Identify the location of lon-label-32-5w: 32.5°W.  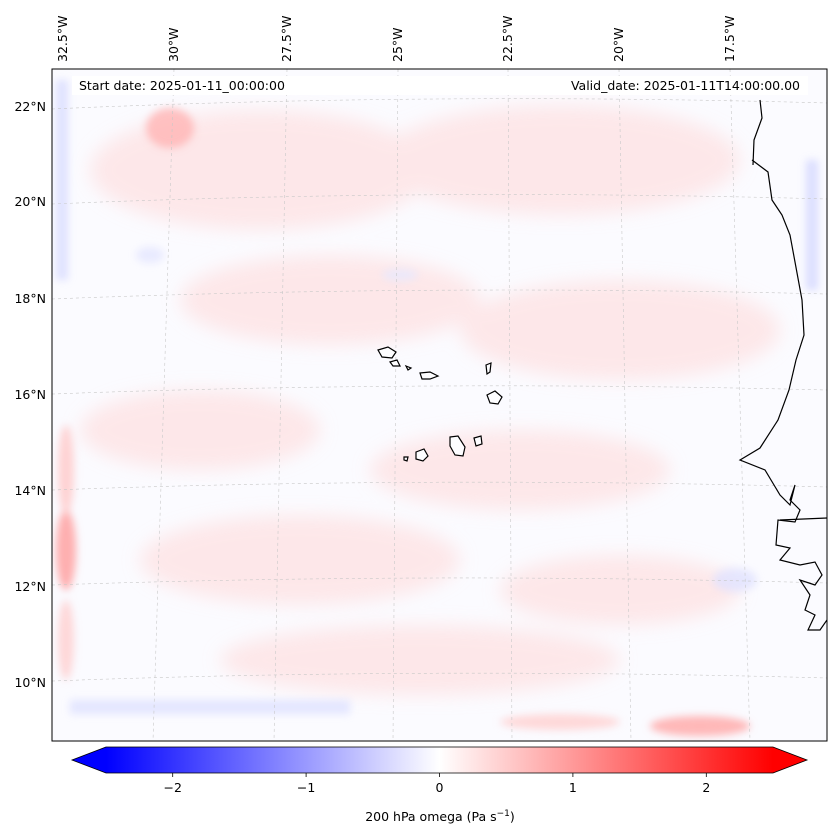
(62, 39).